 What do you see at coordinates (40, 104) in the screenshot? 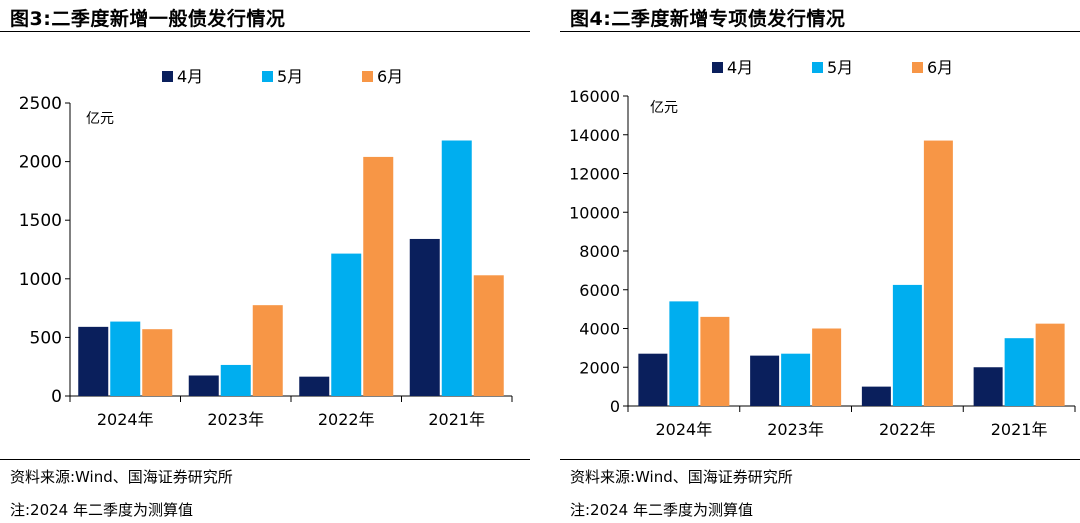
I see `y-tick-label: 2500` at bounding box center [40, 104].